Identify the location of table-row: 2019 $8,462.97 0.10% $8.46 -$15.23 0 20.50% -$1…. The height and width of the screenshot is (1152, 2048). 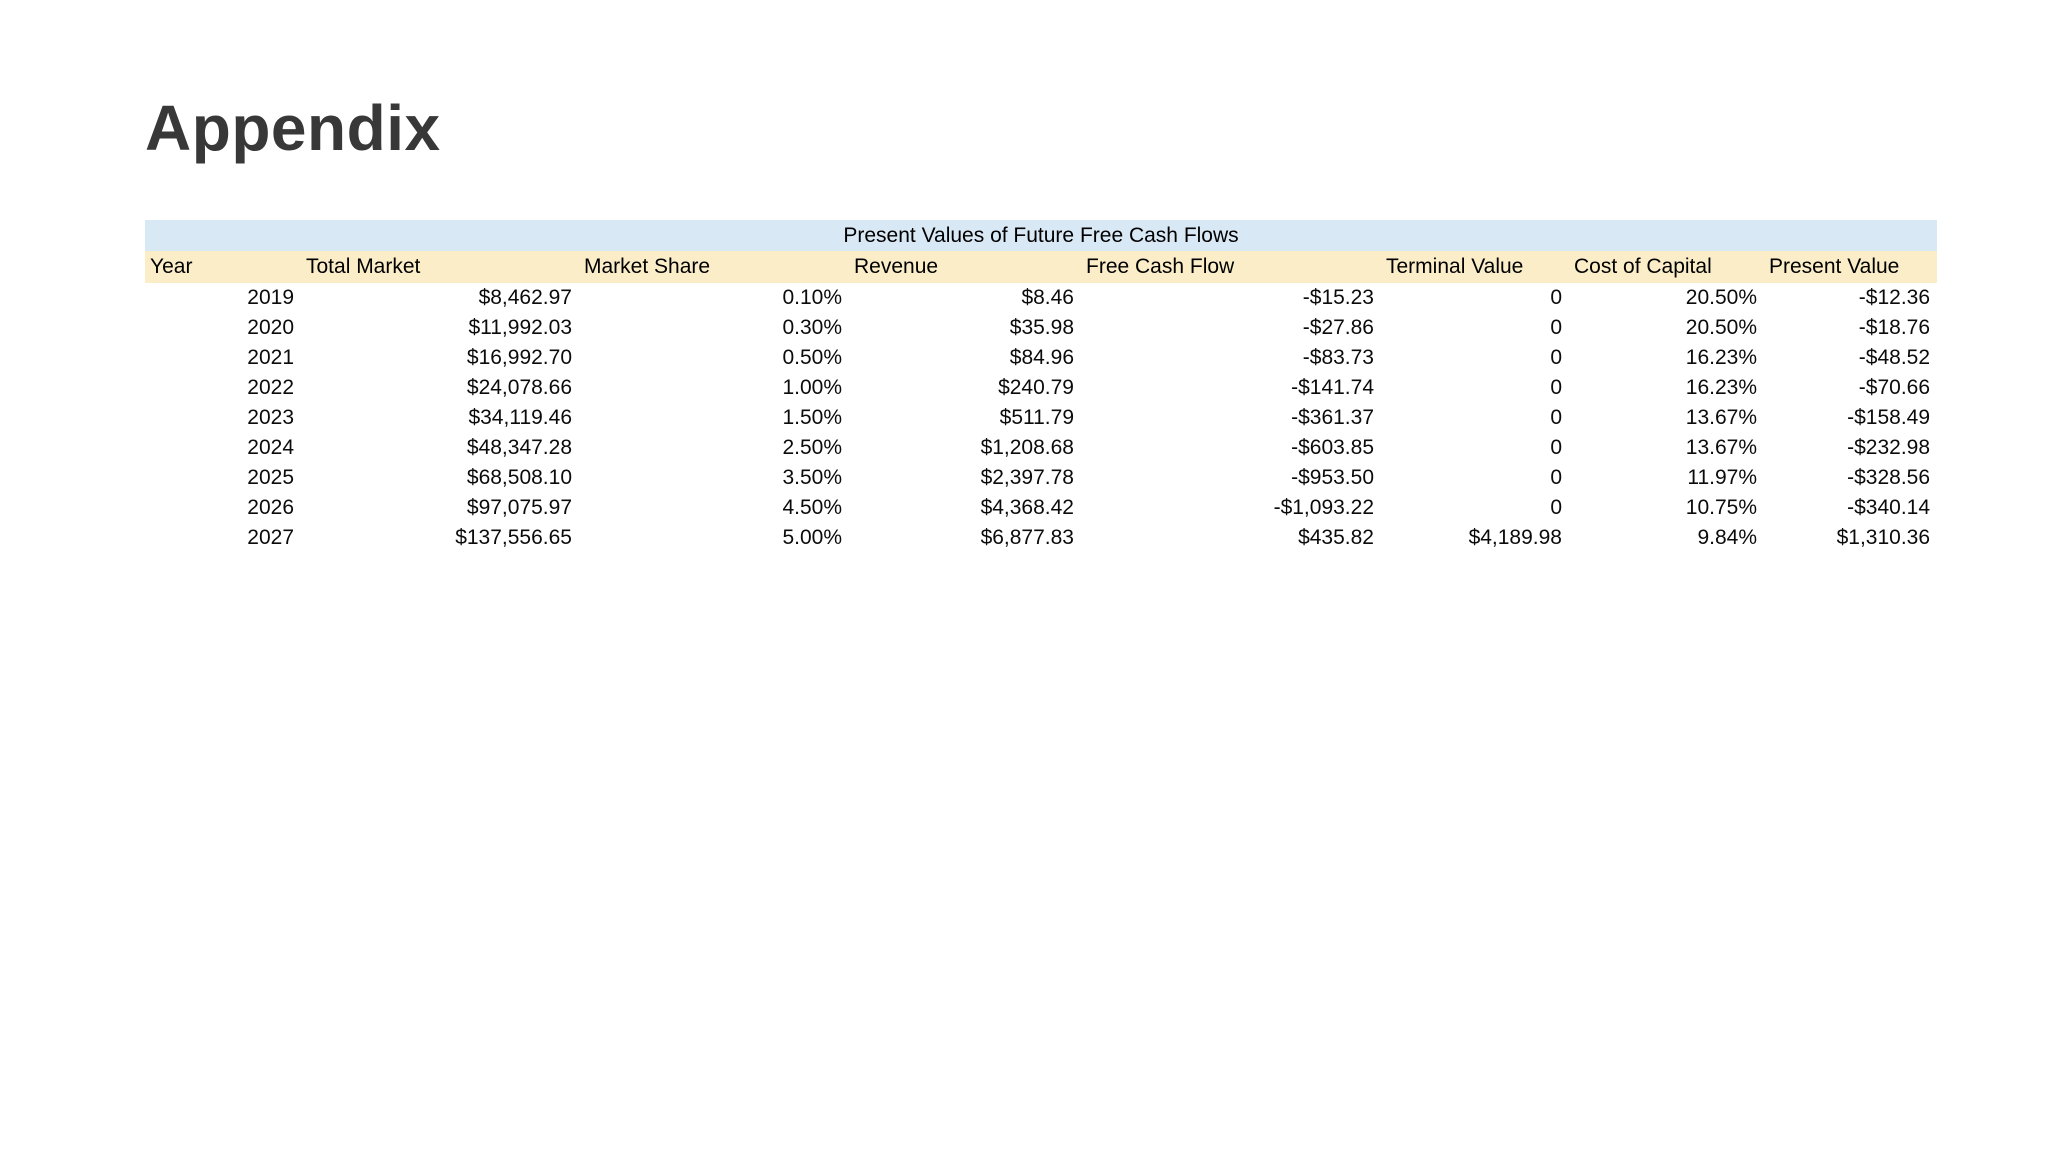
(1041, 298).